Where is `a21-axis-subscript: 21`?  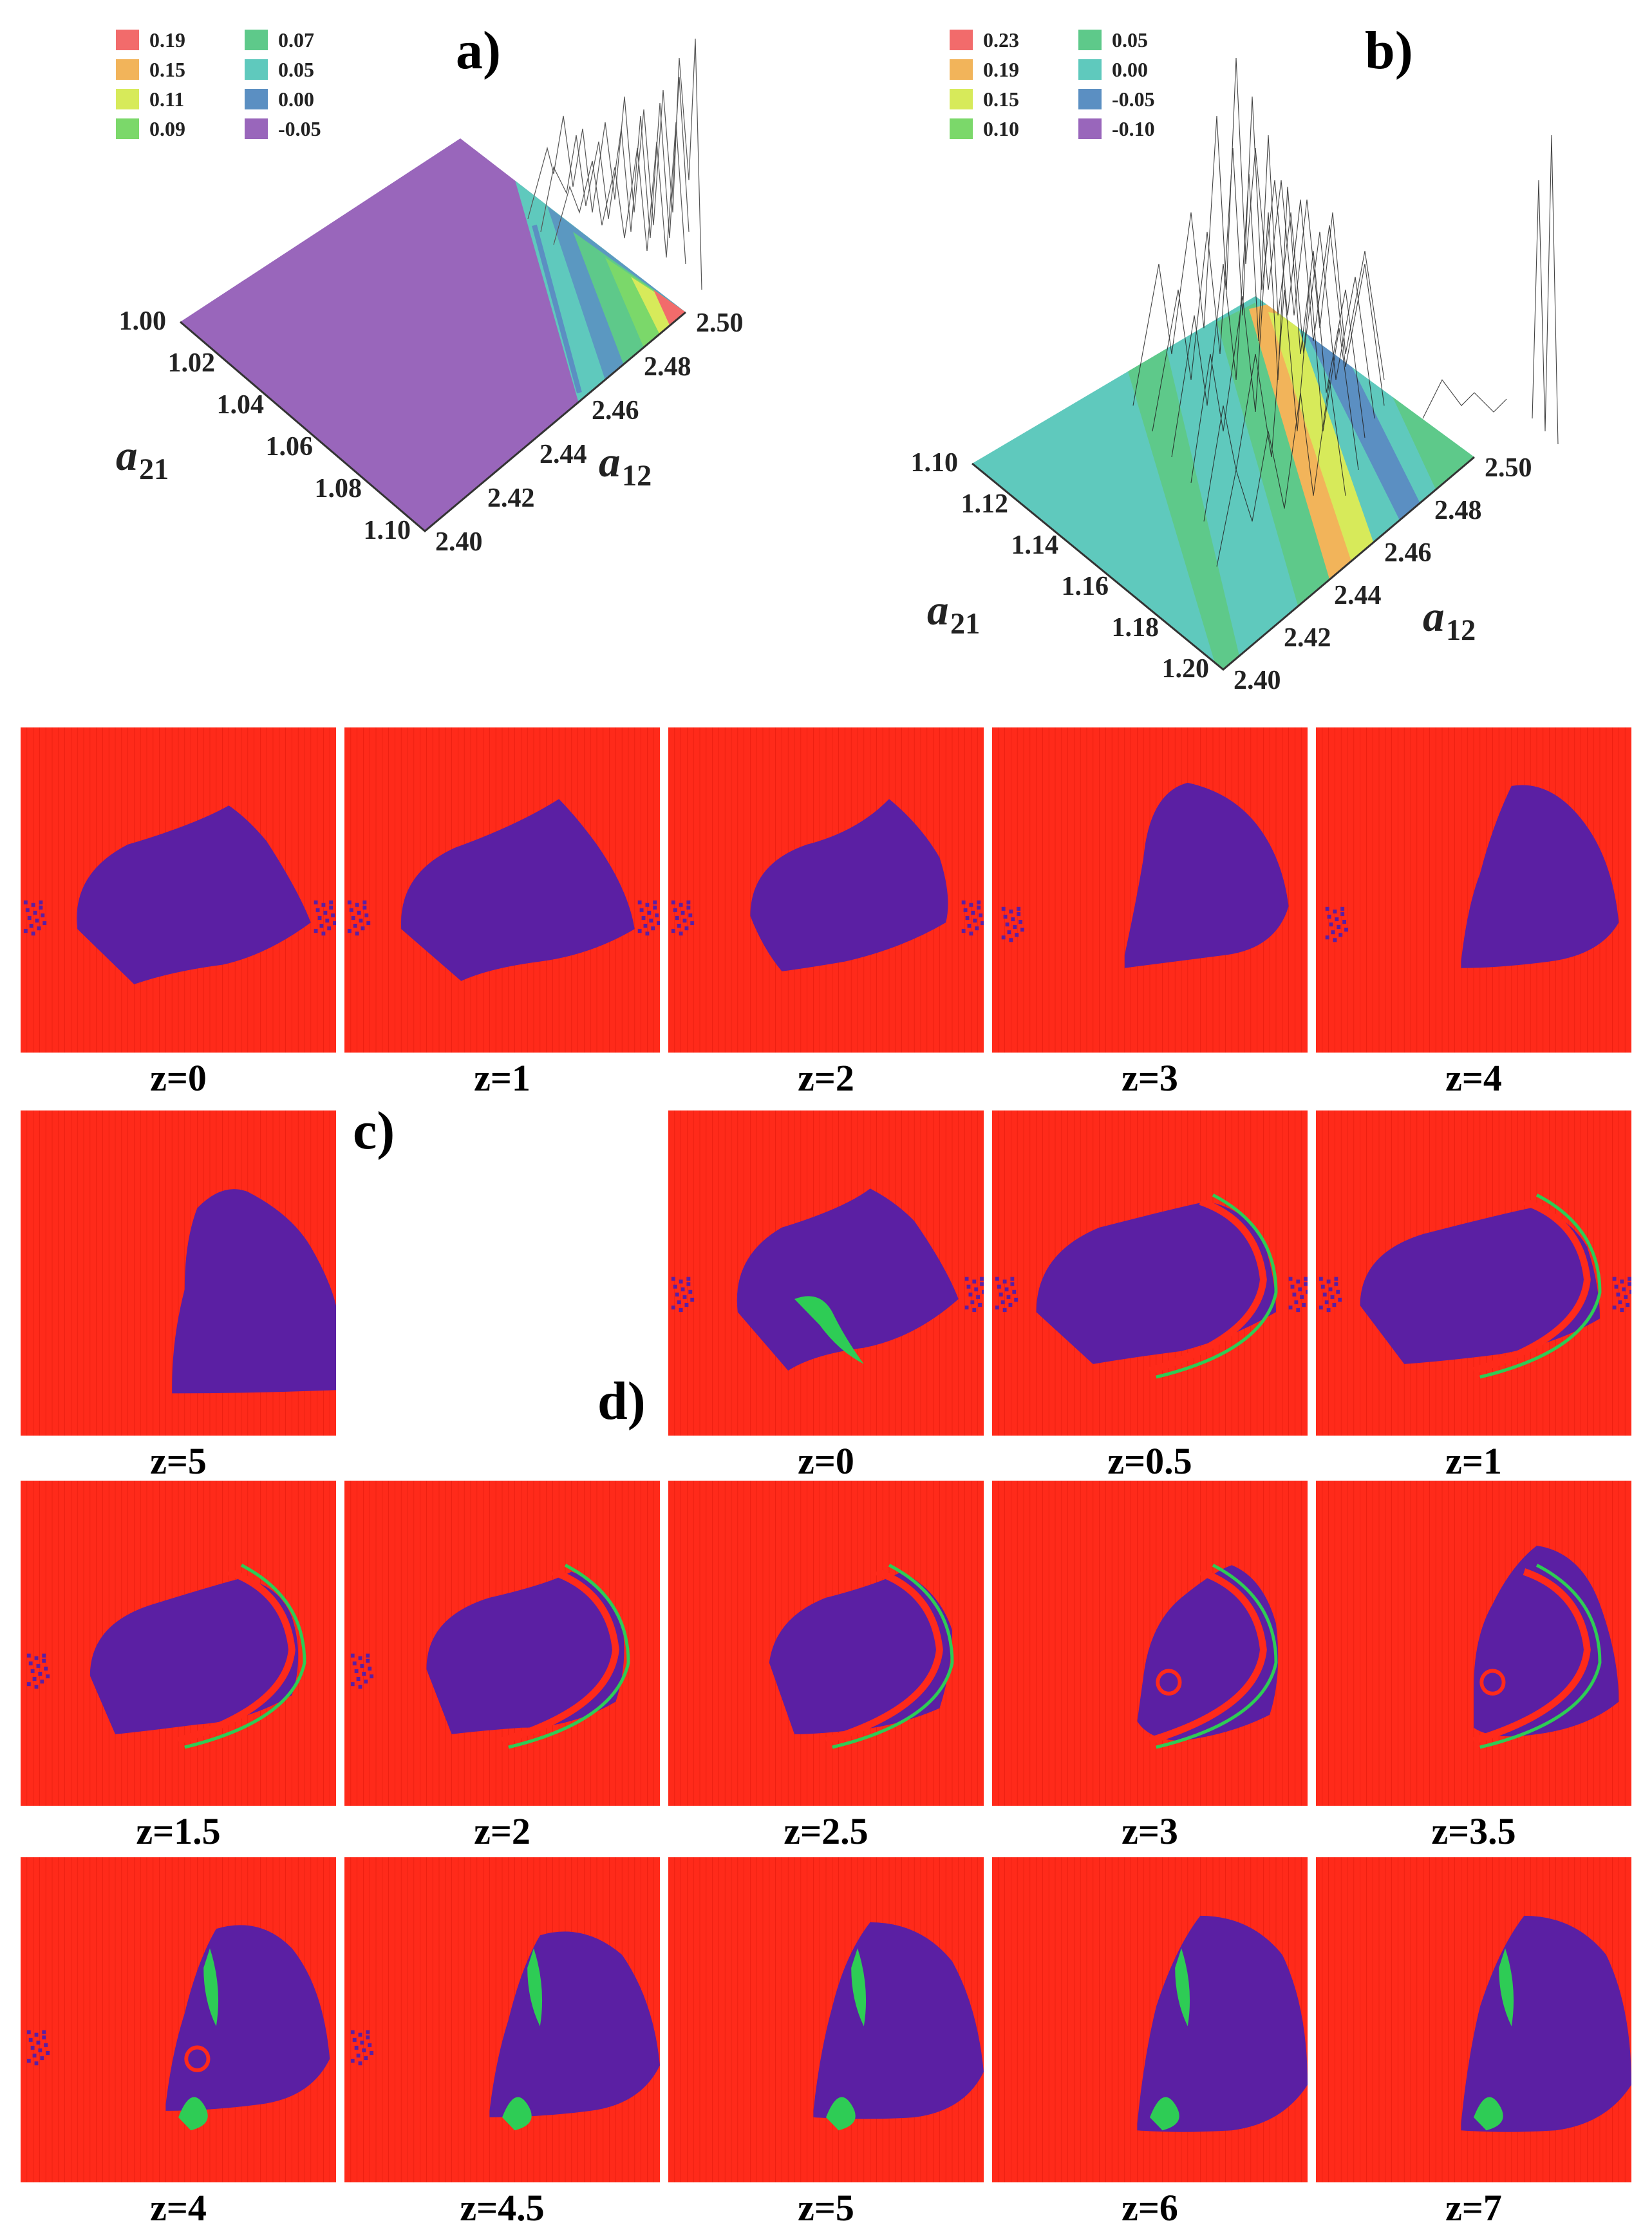 a21-axis-subscript: 21 is located at coordinates (154, 469).